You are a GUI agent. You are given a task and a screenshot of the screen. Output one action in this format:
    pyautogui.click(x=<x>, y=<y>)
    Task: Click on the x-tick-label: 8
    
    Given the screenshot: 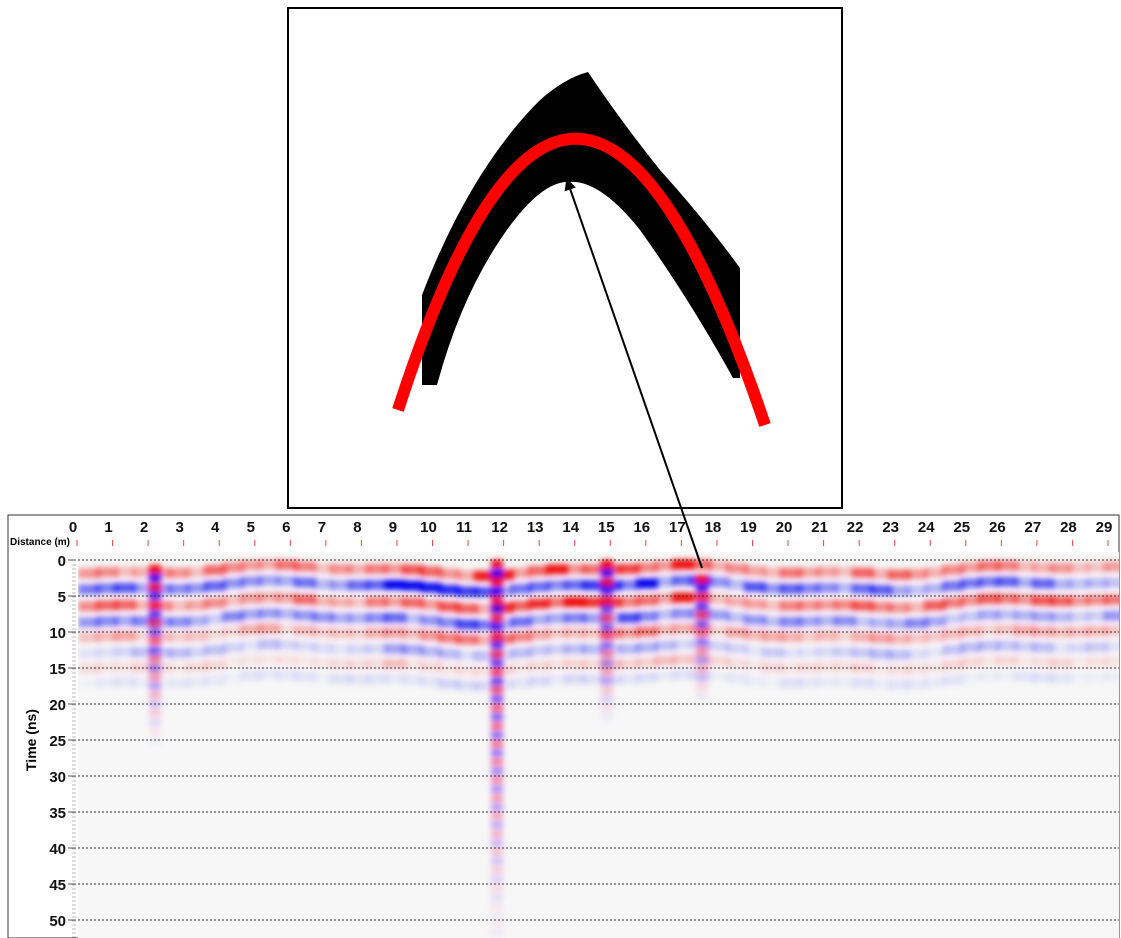 What is the action you would take?
    pyautogui.click(x=357, y=527)
    